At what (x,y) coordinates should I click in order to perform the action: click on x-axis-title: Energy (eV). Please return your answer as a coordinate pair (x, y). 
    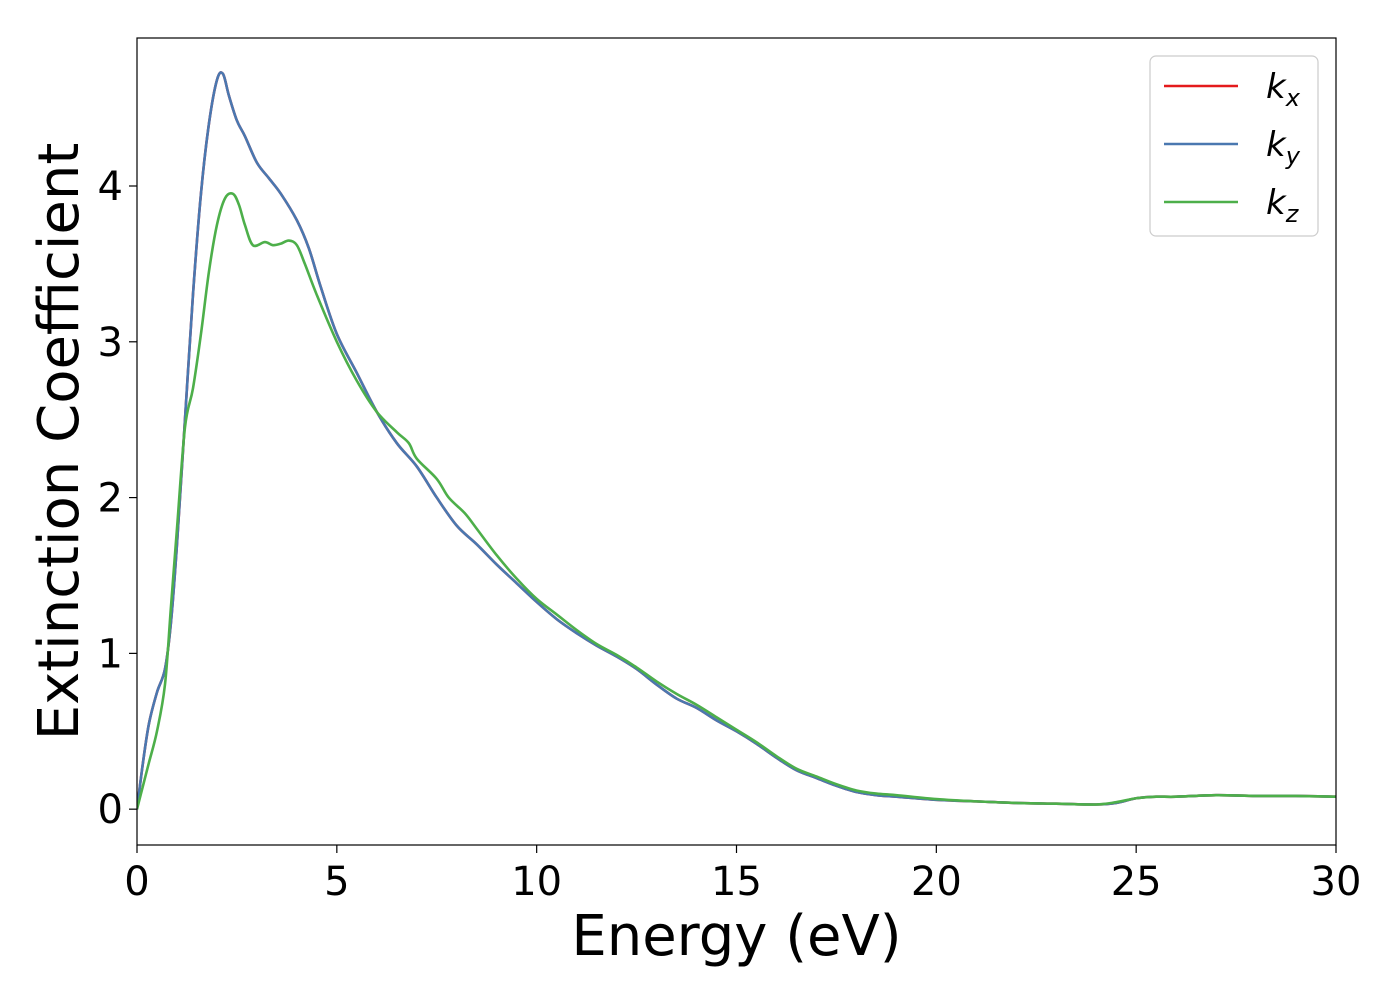
    Looking at the image, I should click on (736, 936).